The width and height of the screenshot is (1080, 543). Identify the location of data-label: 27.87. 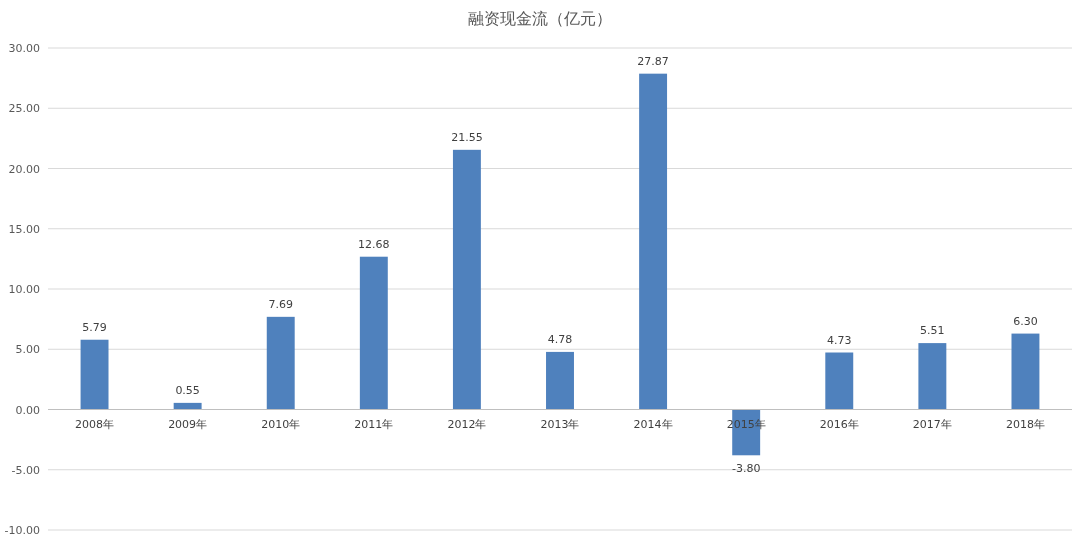
(653, 61).